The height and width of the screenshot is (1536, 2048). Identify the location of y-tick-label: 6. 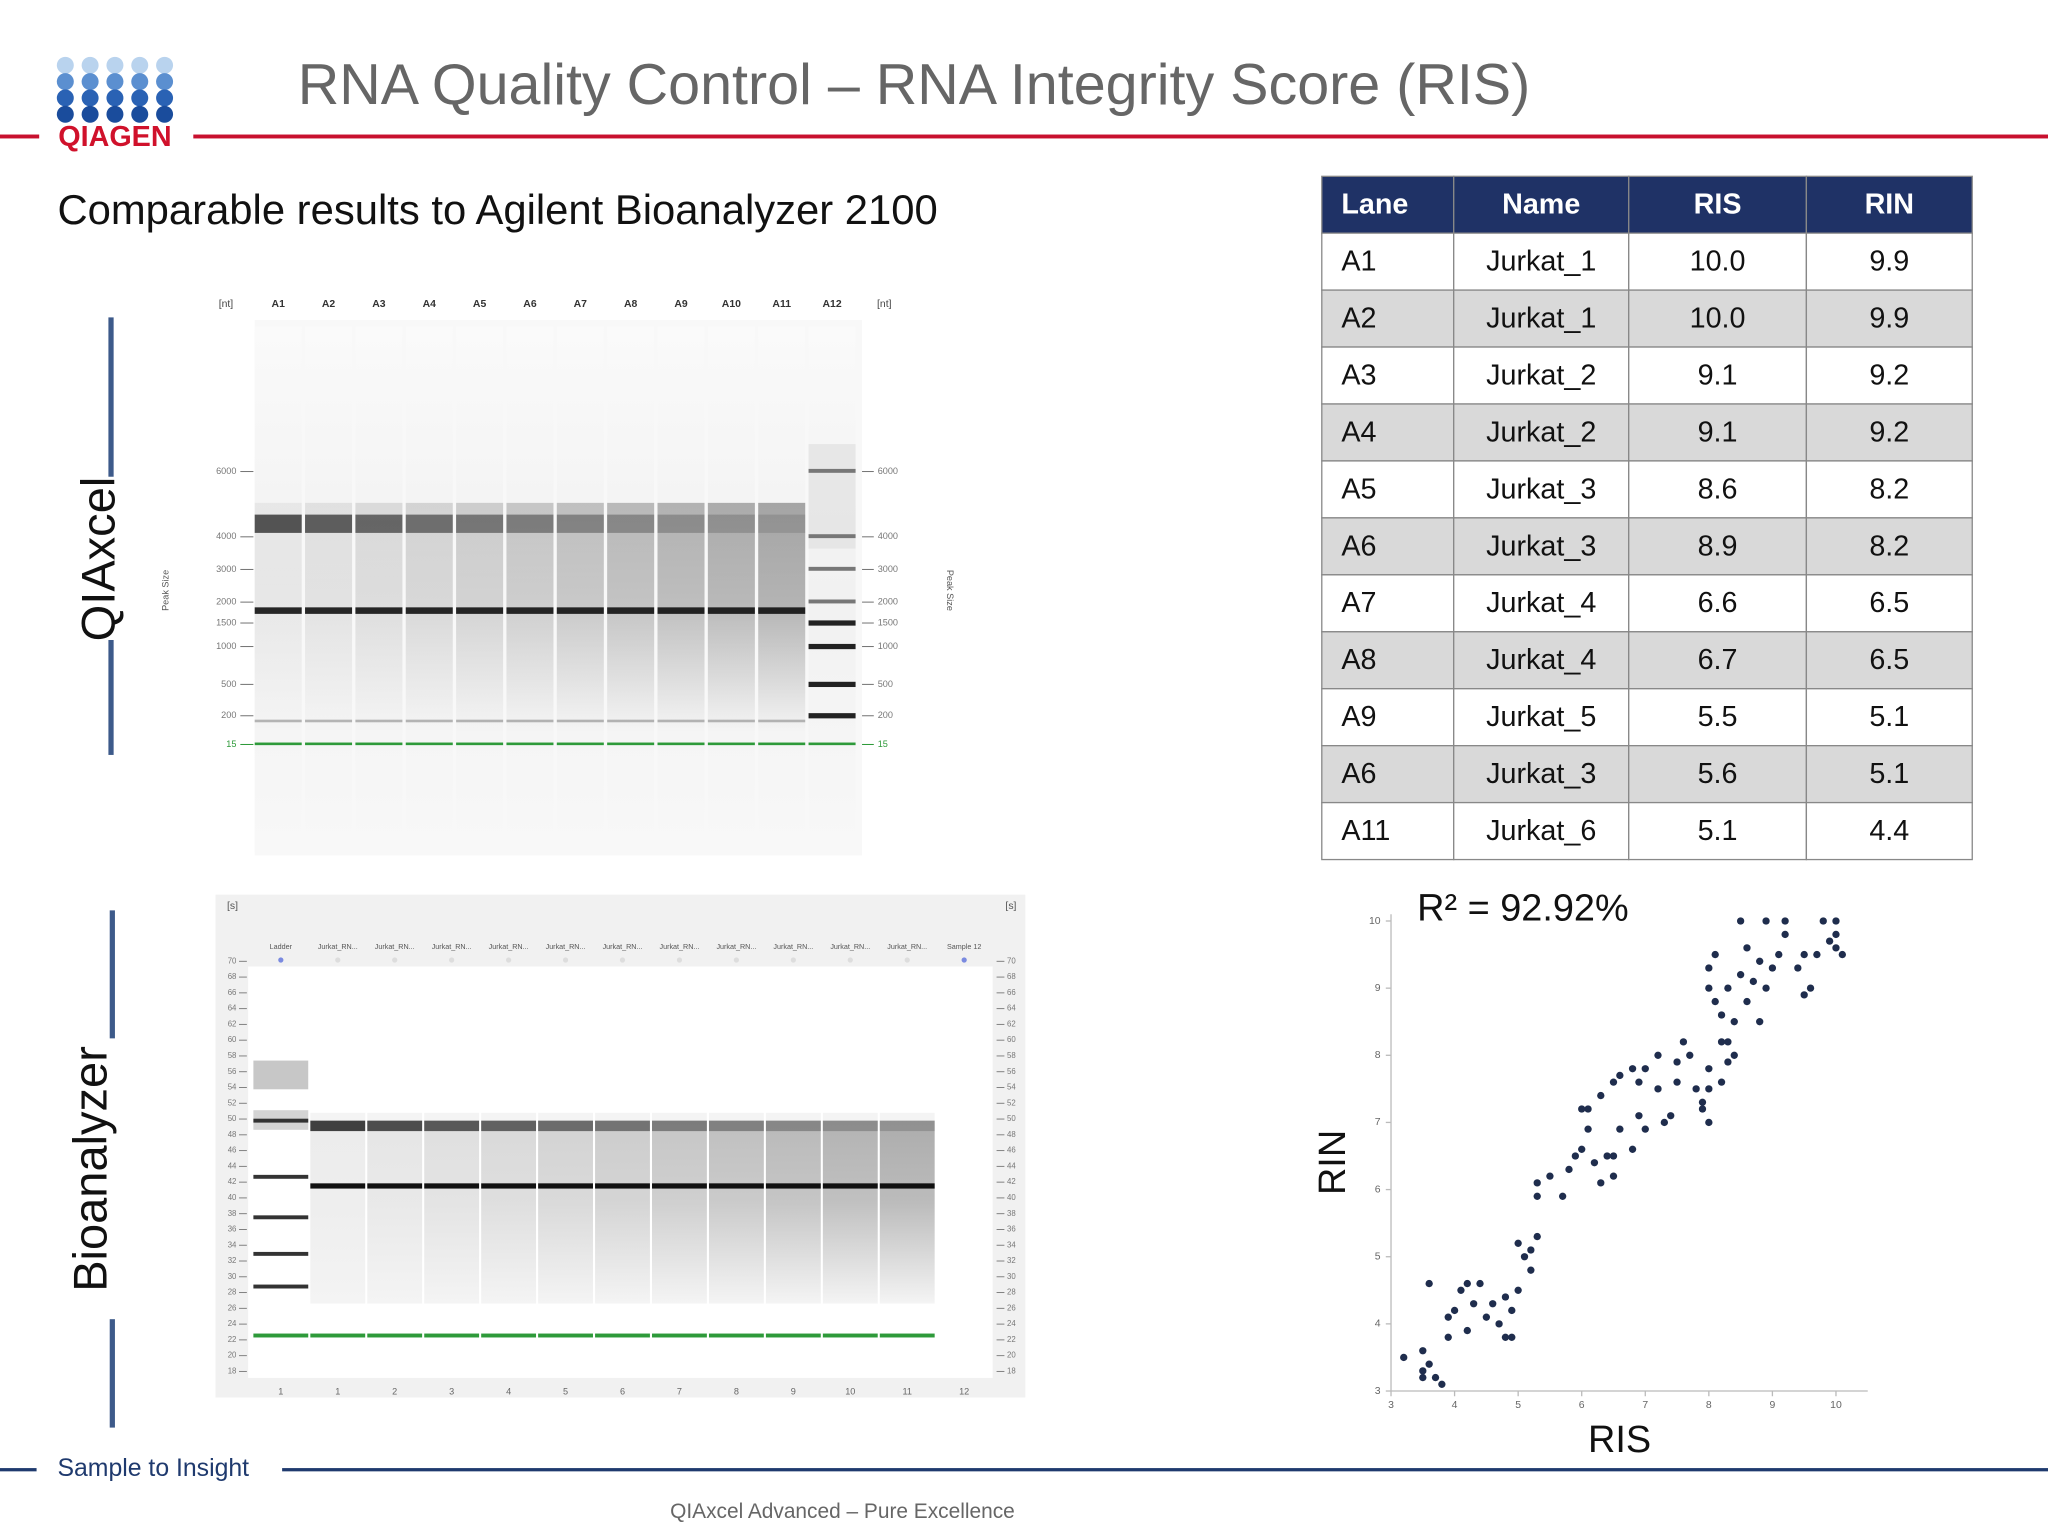
(1378, 1189).